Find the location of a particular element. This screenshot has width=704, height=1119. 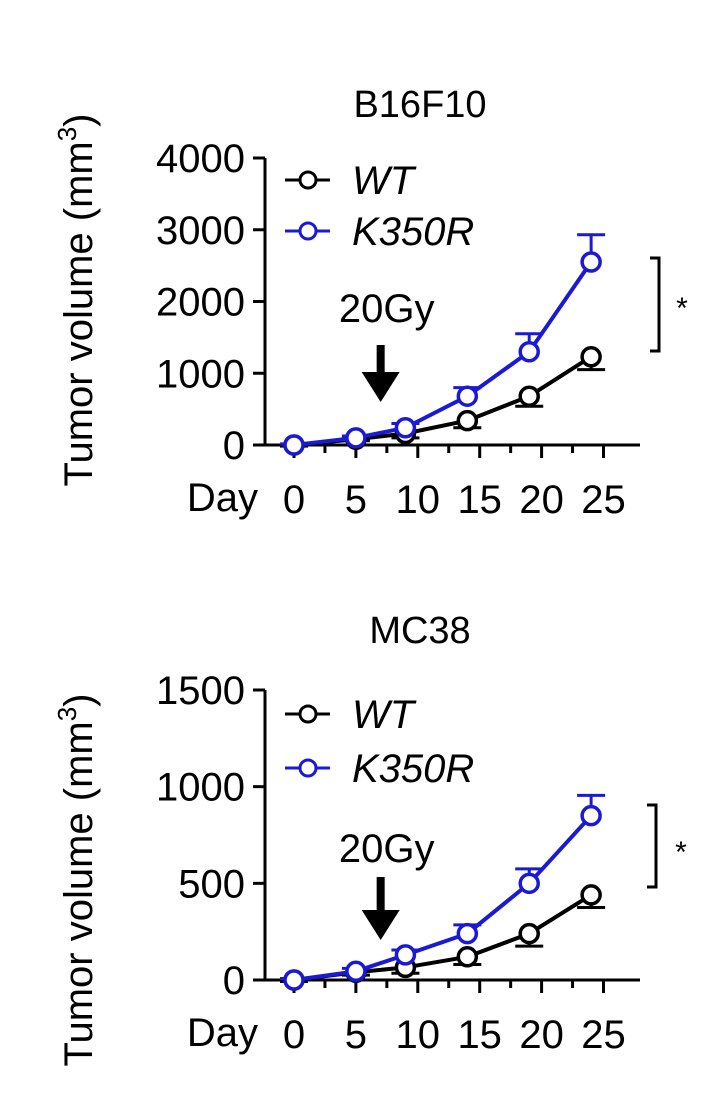

y-tick-label: 2000 is located at coordinates (200, 303).